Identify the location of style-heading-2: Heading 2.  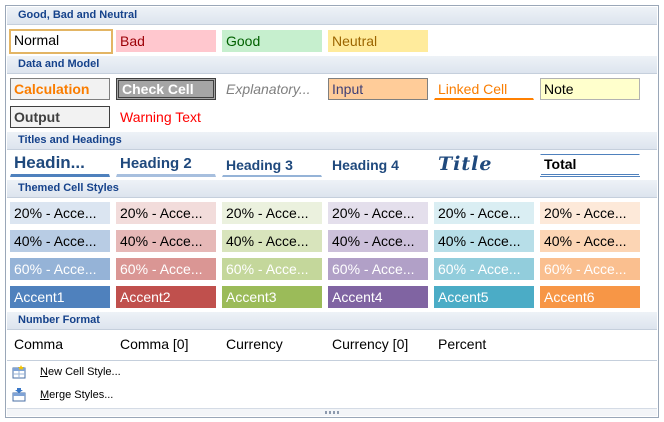
(166, 165).